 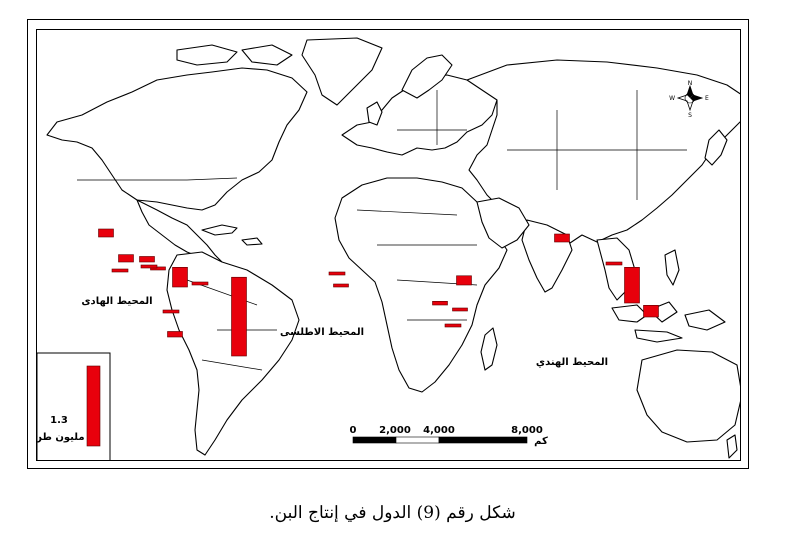 What do you see at coordinates (541, 441) in the screenshot?
I see `scale-unit: كم` at bounding box center [541, 441].